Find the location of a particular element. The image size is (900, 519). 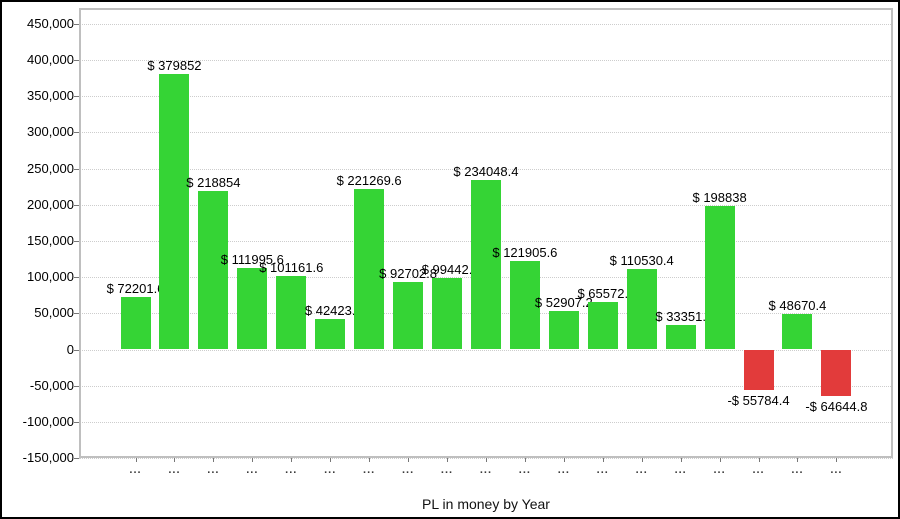

bar-value-label: $ 110530.4 is located at coordinates (641, 261).